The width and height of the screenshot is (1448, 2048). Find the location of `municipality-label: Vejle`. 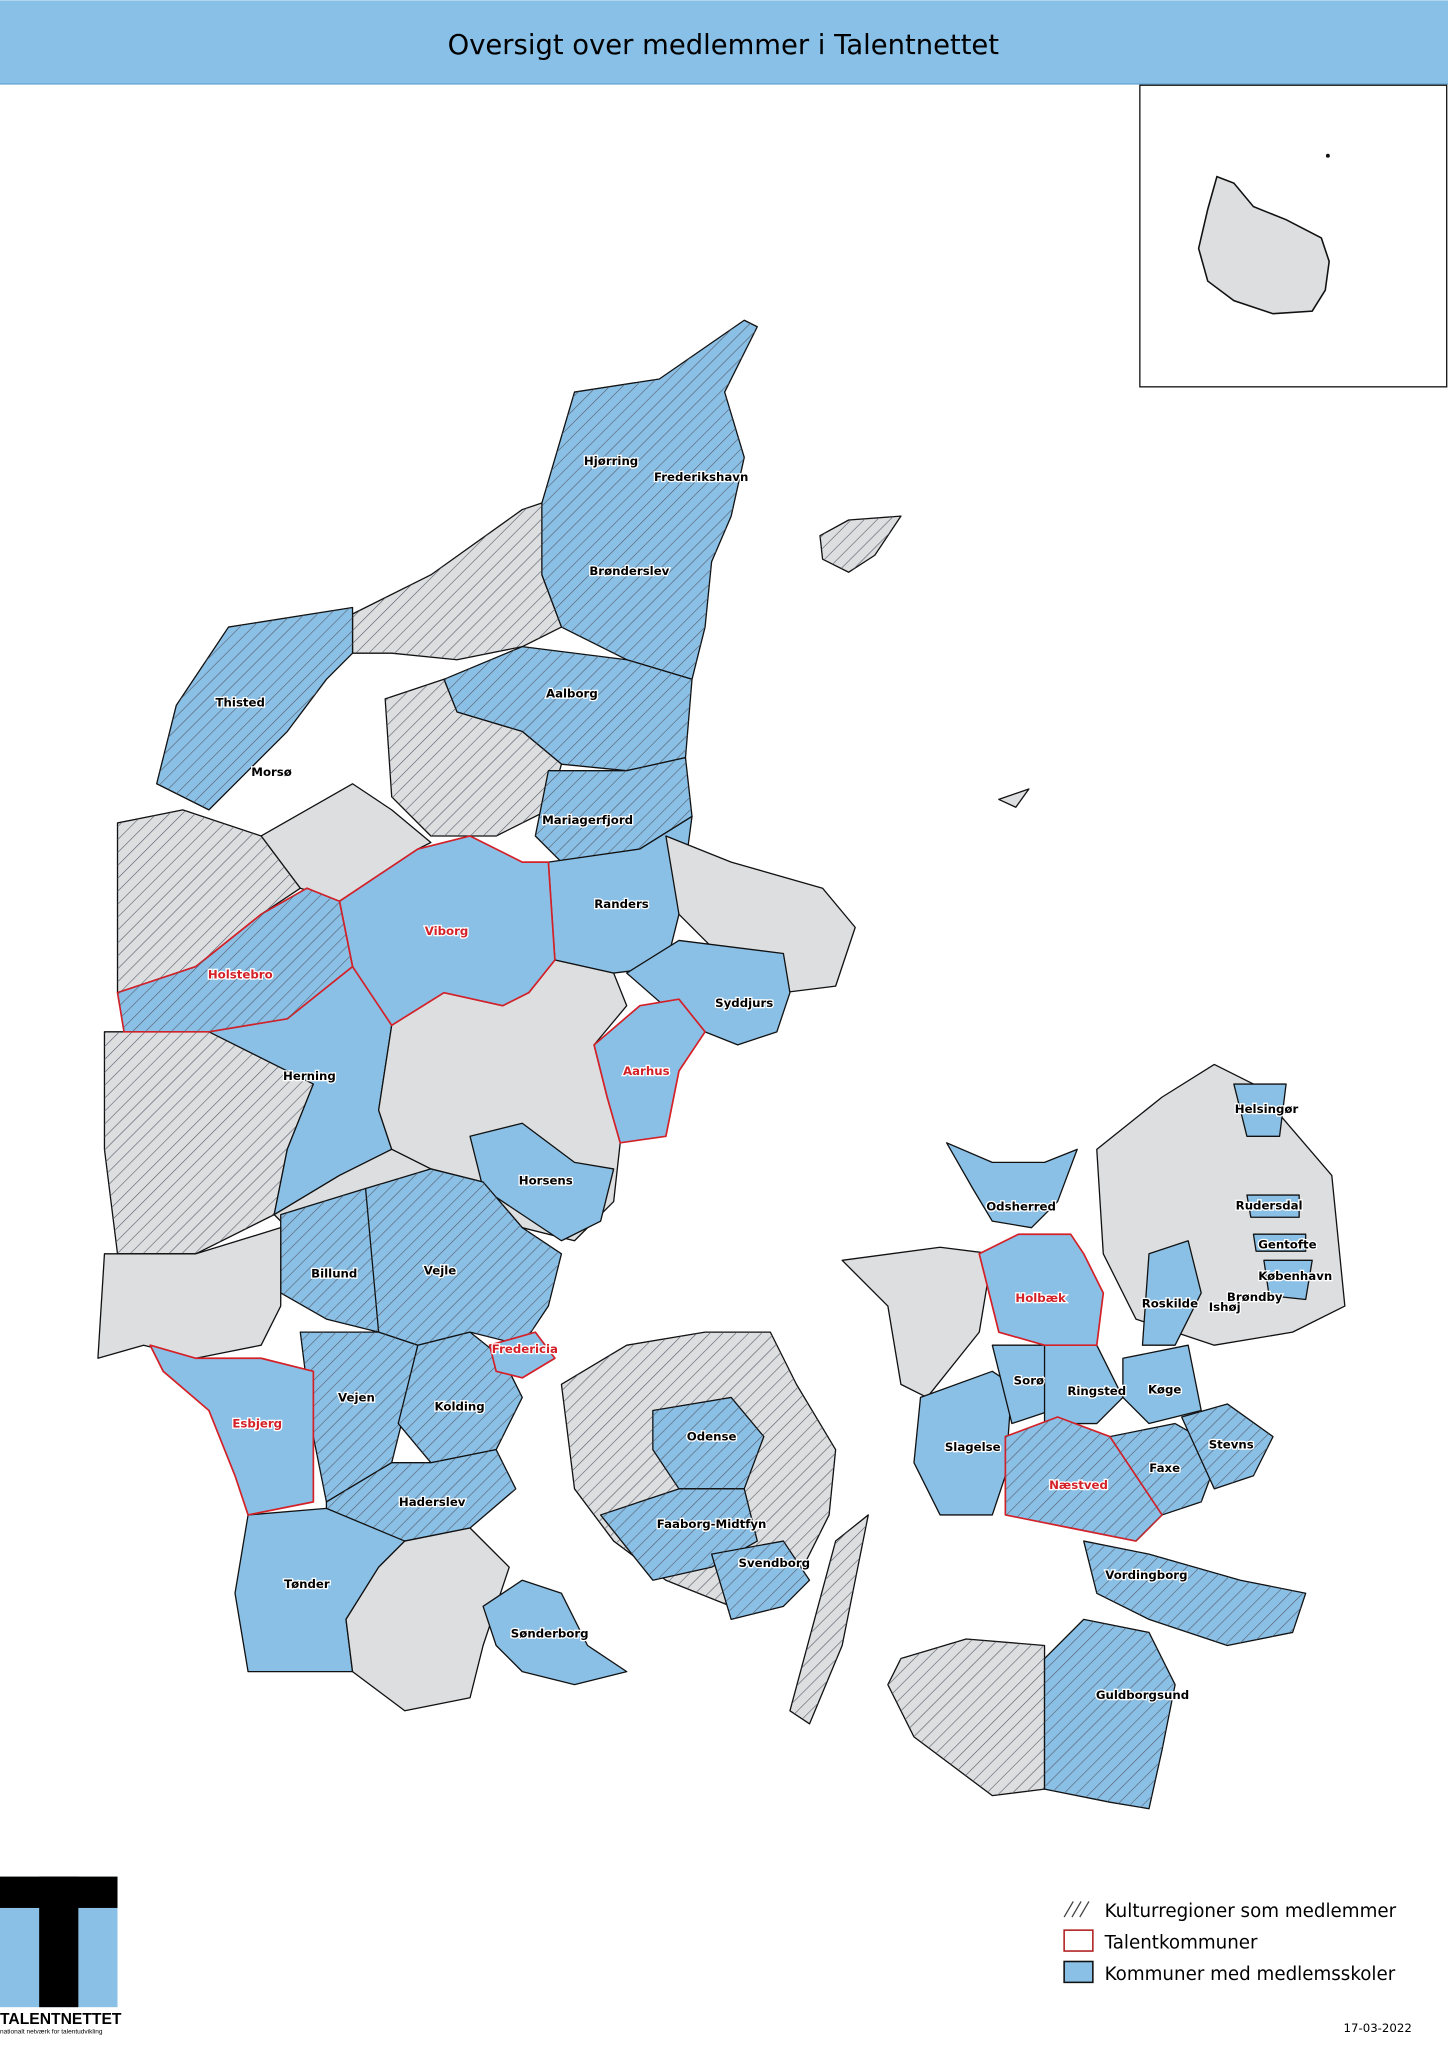

municipality-label: Vejle is located at coordinates (440, 1271).